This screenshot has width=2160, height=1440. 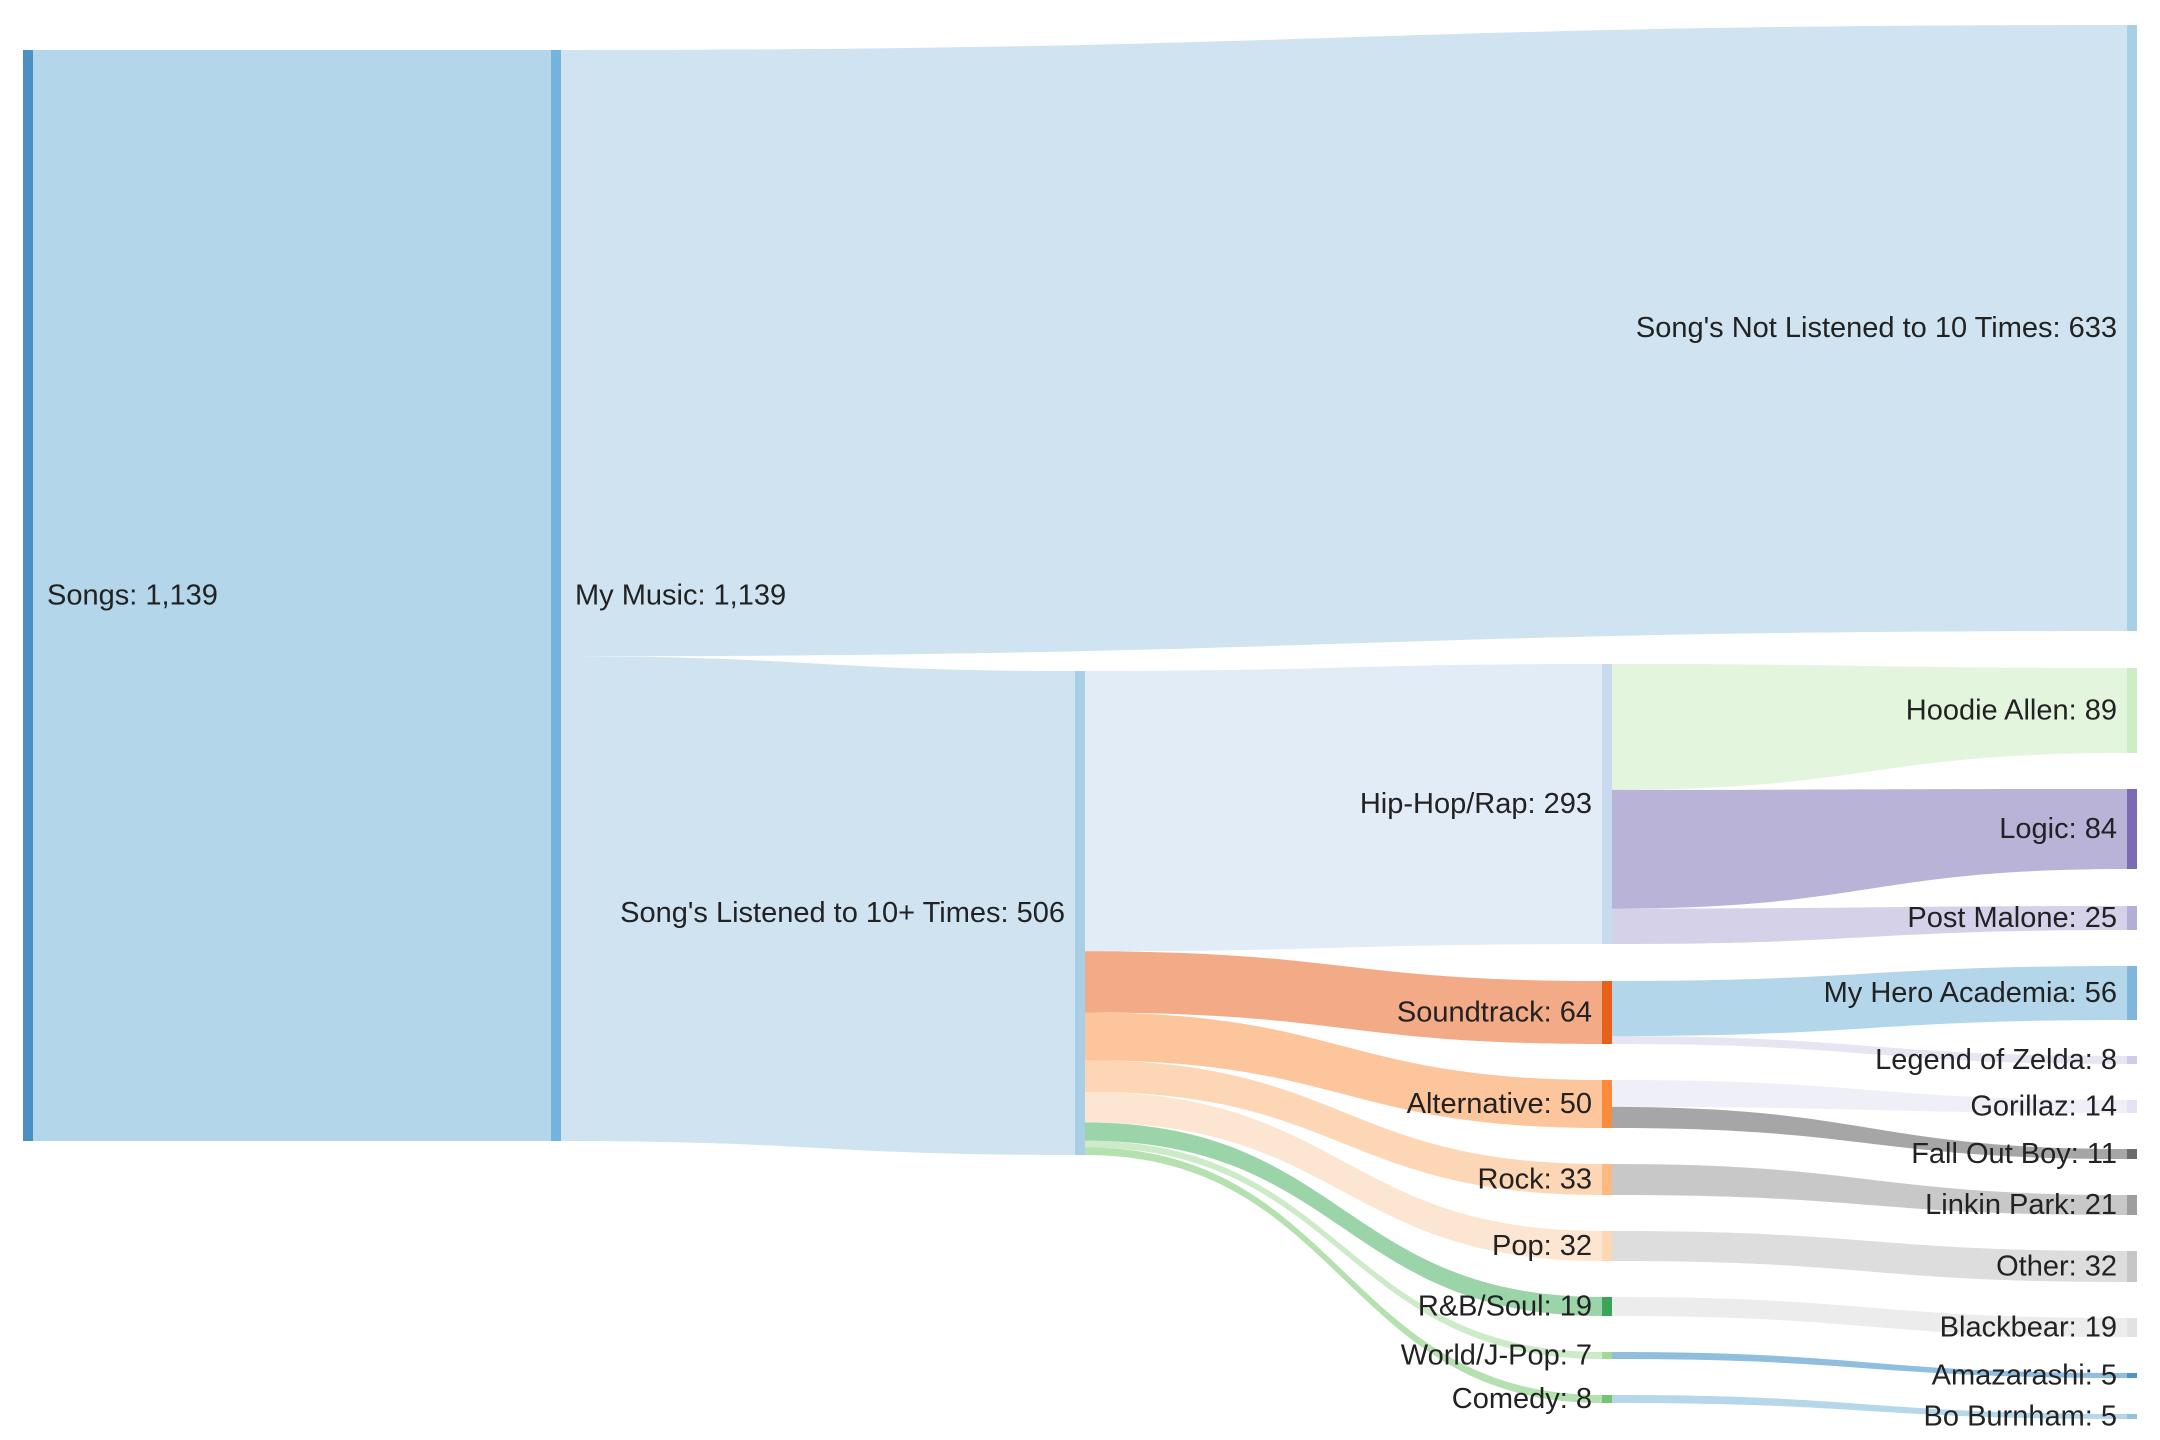 I want to click on sankey-node-label-my_music: My Music: 1,139, so click(x=680, y=596).